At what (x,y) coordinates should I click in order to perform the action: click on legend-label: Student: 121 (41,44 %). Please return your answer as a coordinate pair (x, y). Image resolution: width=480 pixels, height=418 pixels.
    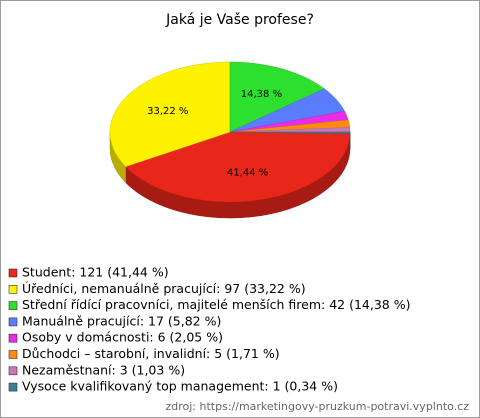
    Looking at the image, I should click on (95, 272).